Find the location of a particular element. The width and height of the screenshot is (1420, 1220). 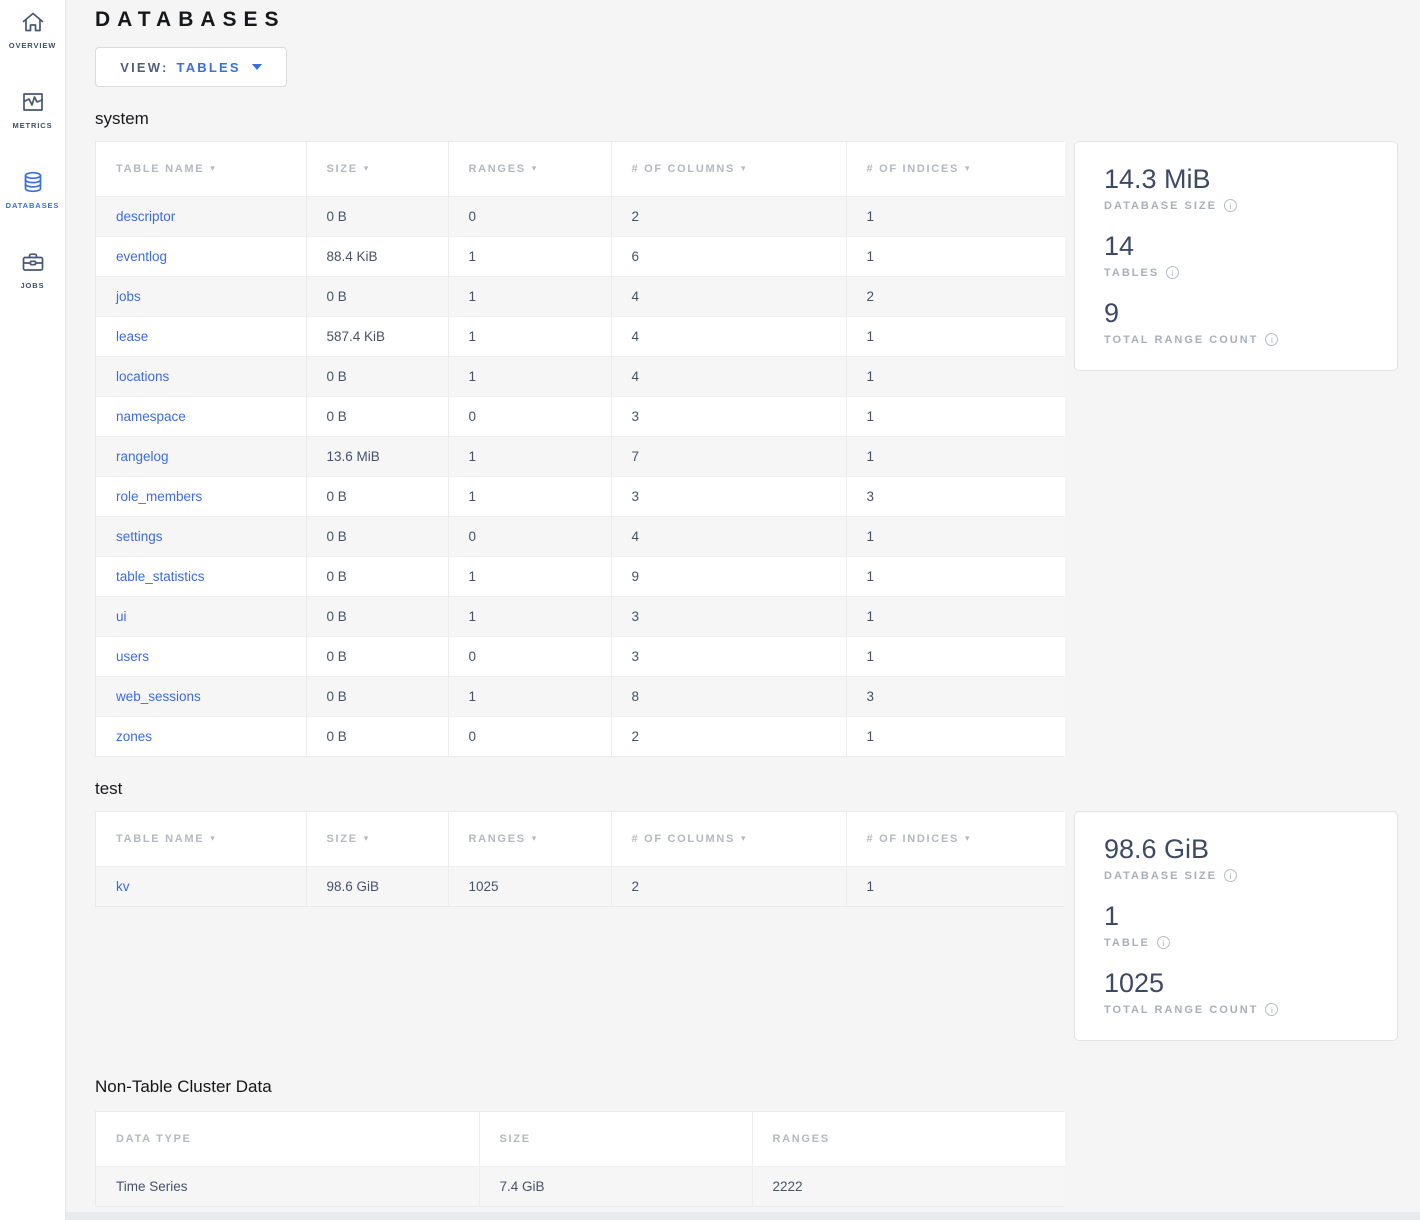

sidebar-item-databases: DATABASES is located at coordinates (32, 208).